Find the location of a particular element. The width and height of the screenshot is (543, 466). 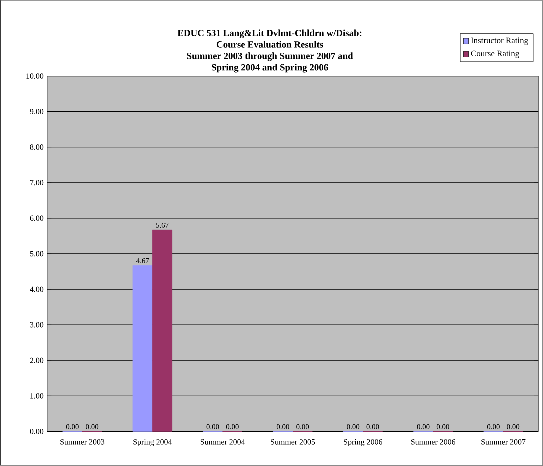

legend-label: Instructor Rating is located at coordinates (499, 42).